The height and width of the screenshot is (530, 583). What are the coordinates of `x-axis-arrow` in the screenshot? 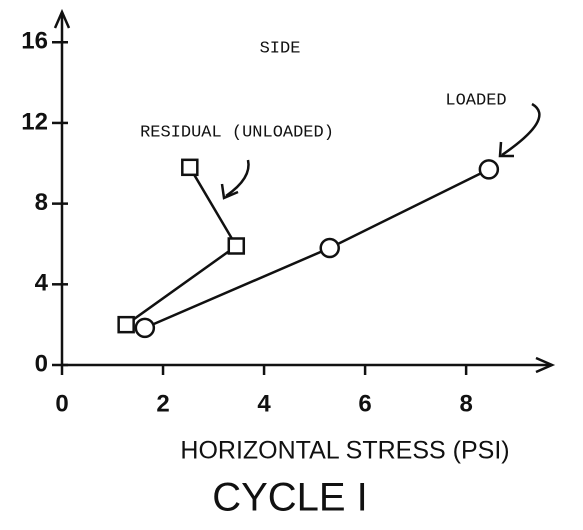 It's located at (545, 365).